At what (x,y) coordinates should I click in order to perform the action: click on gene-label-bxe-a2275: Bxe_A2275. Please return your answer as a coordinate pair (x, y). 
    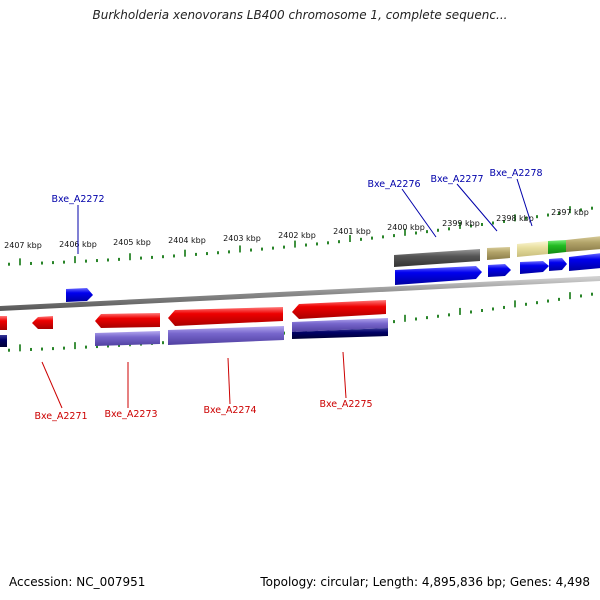
    Looking at the image, I should click on (345, 404).